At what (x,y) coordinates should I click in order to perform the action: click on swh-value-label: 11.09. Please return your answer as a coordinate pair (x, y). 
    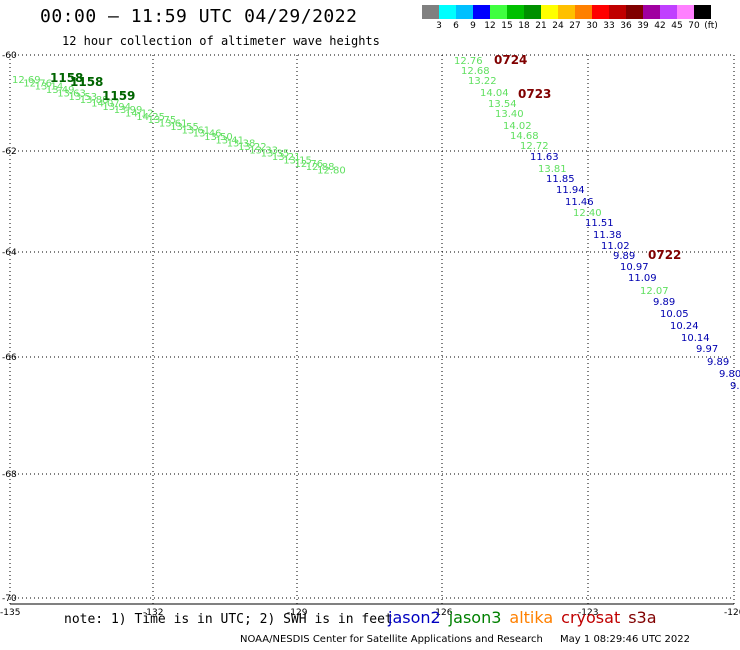
    Looking at the image, I should click on (642, 278).